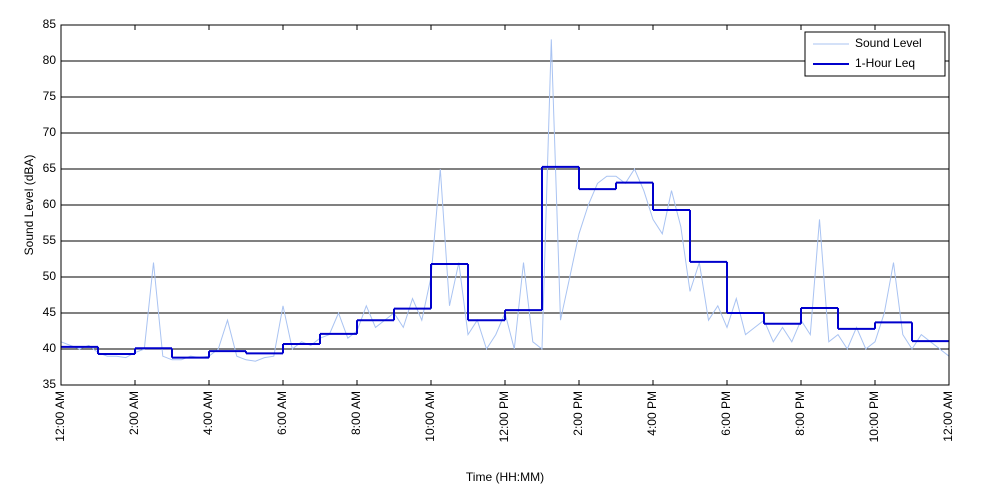  Describe the element at coordinates (134, 413) in the screenshot. I see `x-tick-label: 2:00 AM` at that location.